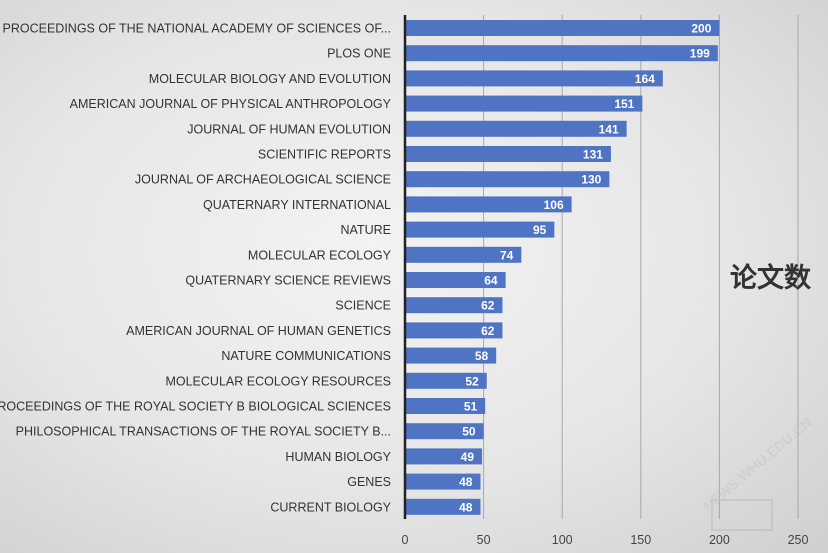  Describe the element at coordinates (468, 457) in the screenshot. I see `data-label: 49` at that location.